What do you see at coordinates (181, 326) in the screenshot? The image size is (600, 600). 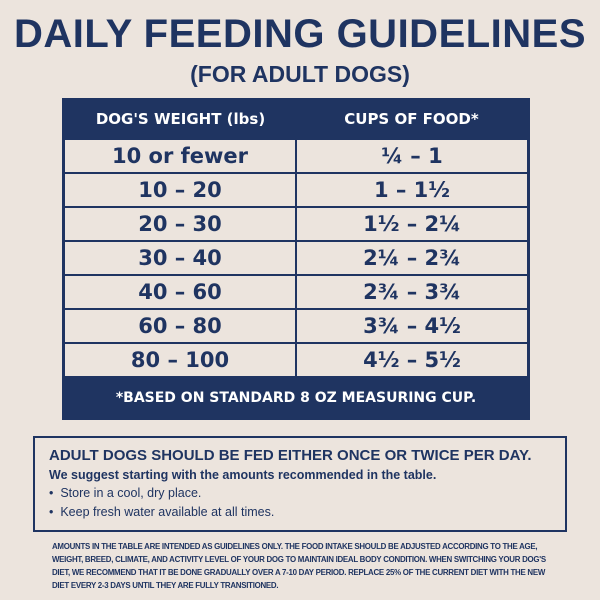 I see `weight-cell: 60 – 80` at bounding box center [181, 326].